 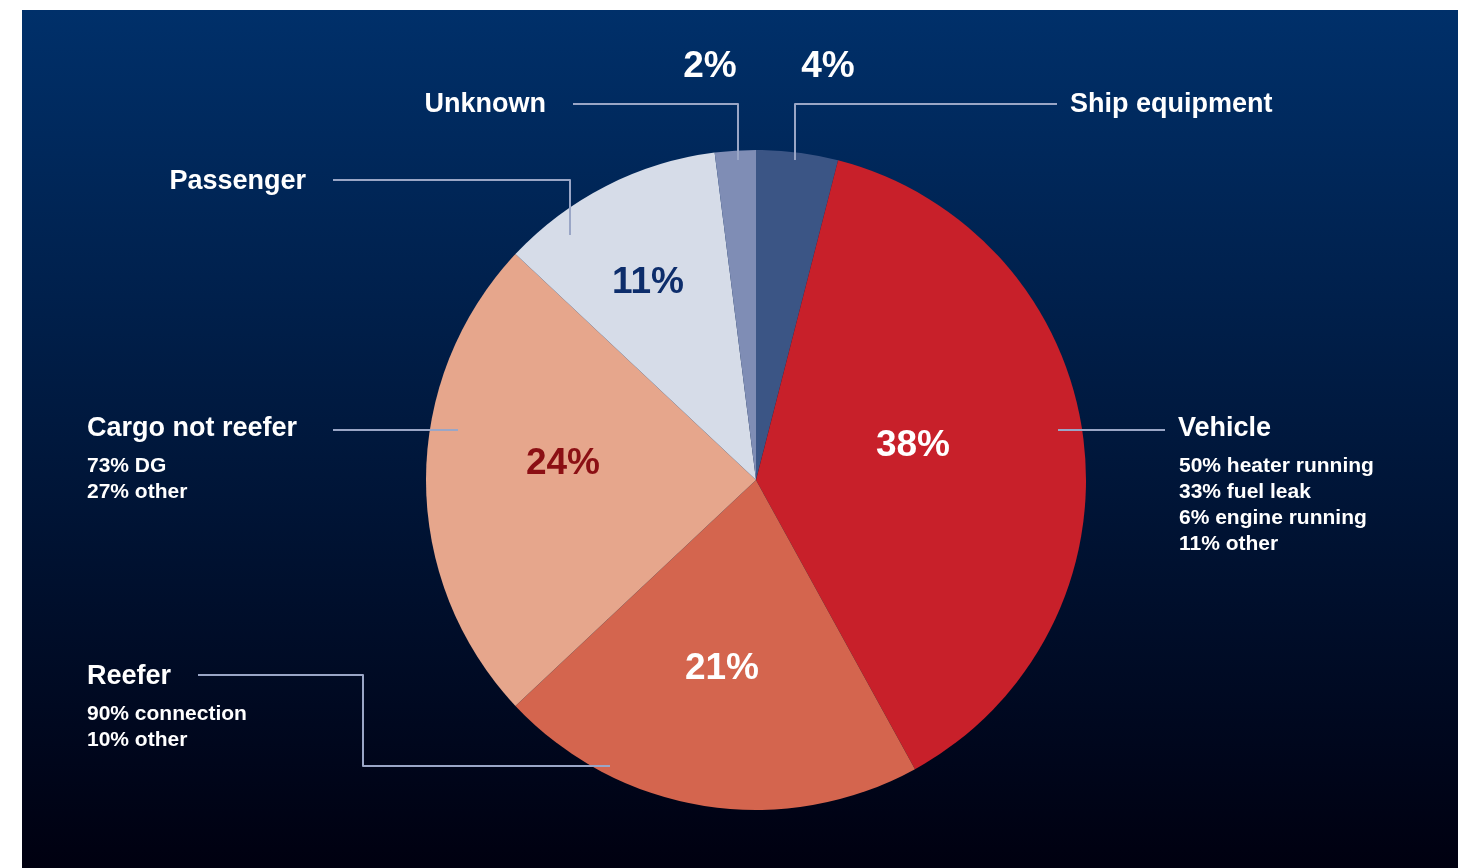 I want to click on data-label: 21%, so click(x=722, y=666).